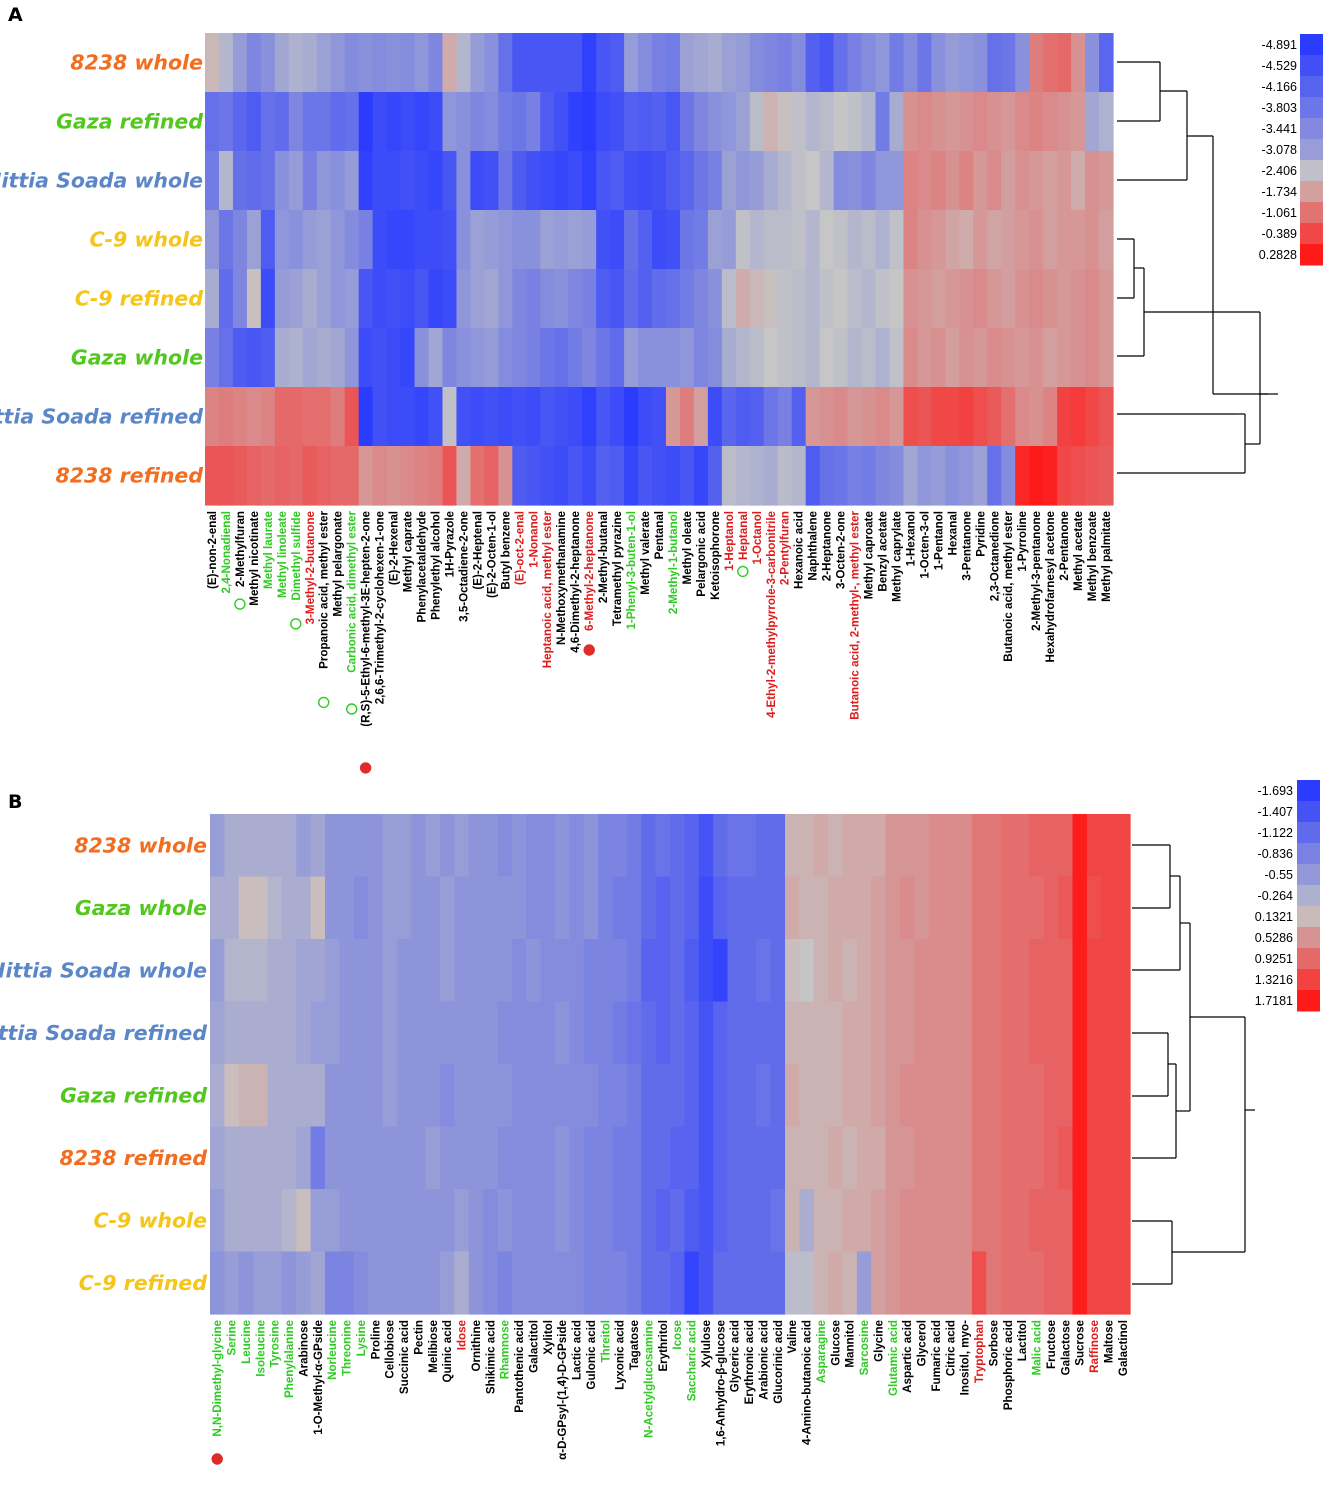 The width and height of the screenshot is (1325, 1485). I want to click on row-label: Gaza whole, so click(141, 908).